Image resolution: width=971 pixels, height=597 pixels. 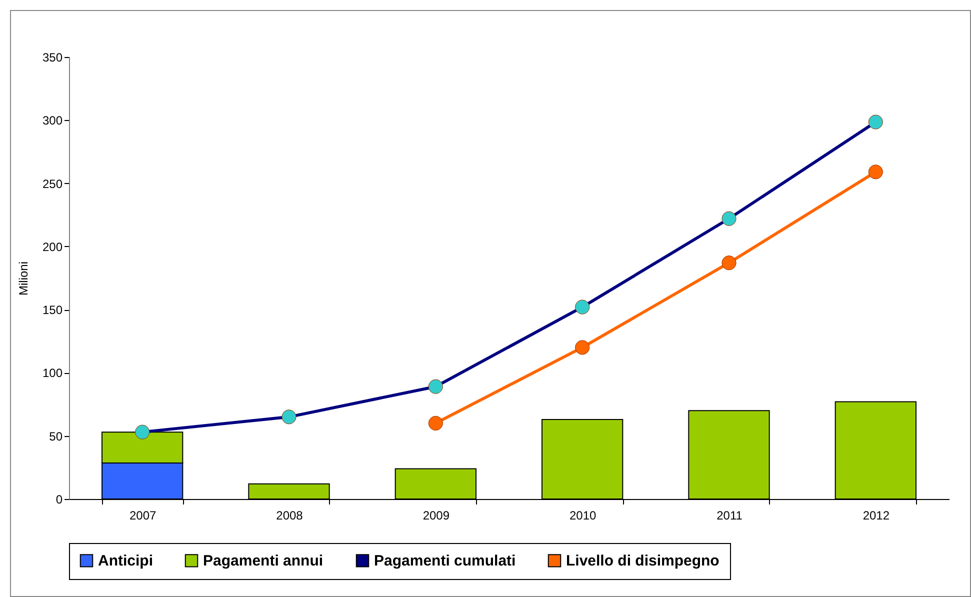 I want to click on x-tick-label: 2012, so click(x=876, y=515).